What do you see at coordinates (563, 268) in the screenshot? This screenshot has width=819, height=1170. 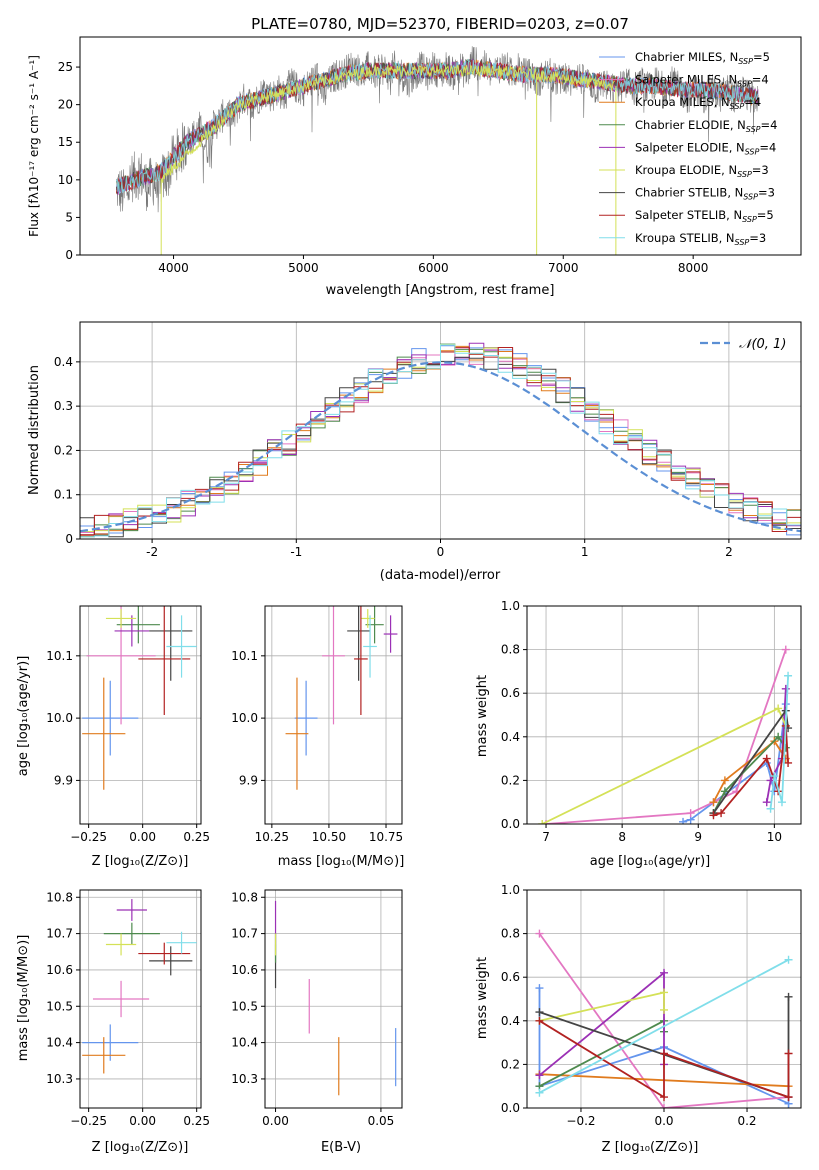 I see `spectrum-xtick-label: 7000` at bounding box center [563, 268].